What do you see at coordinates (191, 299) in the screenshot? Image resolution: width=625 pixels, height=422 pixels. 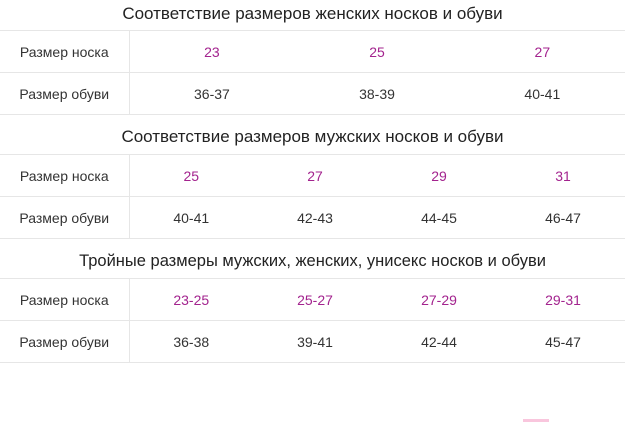 I see `cell-sock-size: 23-25` at bounding box center [191, 299].